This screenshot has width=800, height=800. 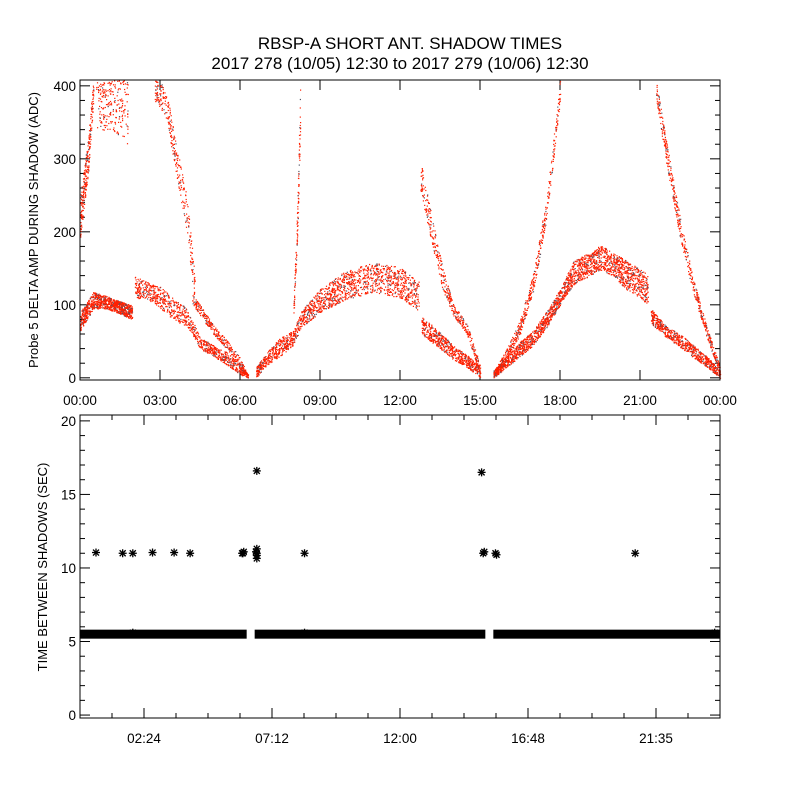 I want to click on point-cloud, so click(x=220, y=336).